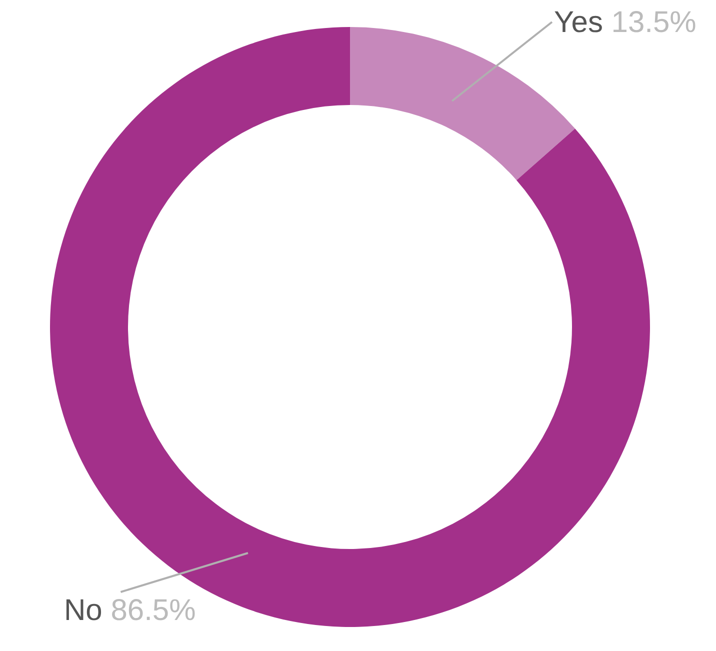 The image size is (716, 651). Describe the element at coordinates (578, 22) in the screenshot. I see `slice-label: Yes` at that location.